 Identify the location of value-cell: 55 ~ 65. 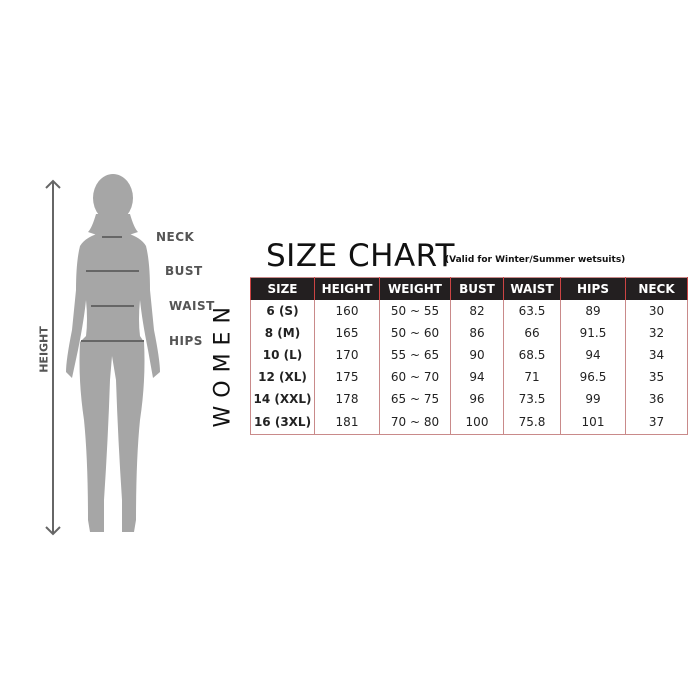
(415, 355).